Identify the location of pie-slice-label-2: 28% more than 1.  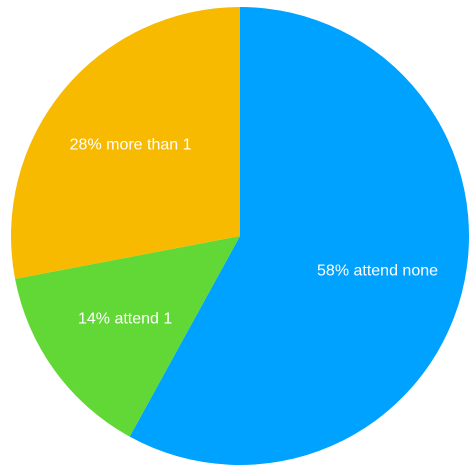
(131, 145).